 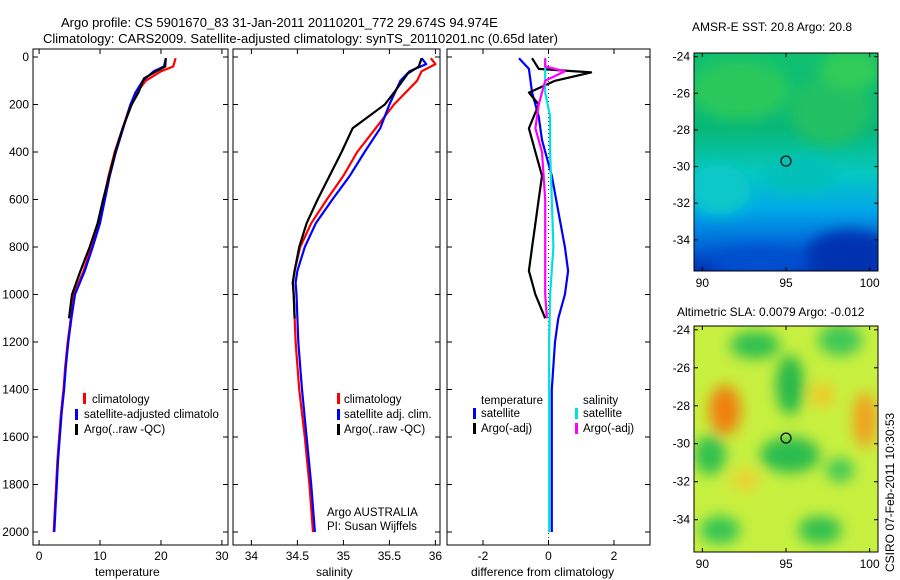 What do you see at coordinates (549, 295) in the screenshot?
I see `series-line-salinity-satellite` at bounding box center [549, 295].